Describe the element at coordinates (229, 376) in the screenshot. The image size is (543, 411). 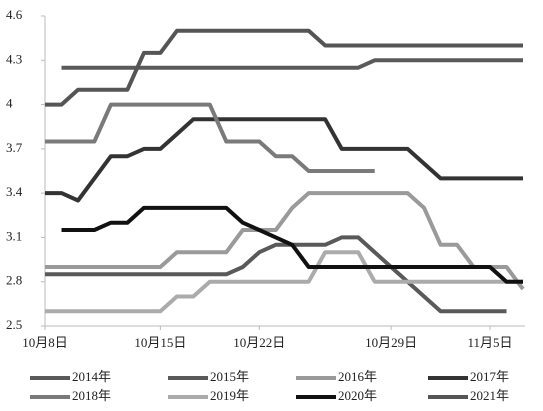
I see `legend-label: 2015年` at that location.